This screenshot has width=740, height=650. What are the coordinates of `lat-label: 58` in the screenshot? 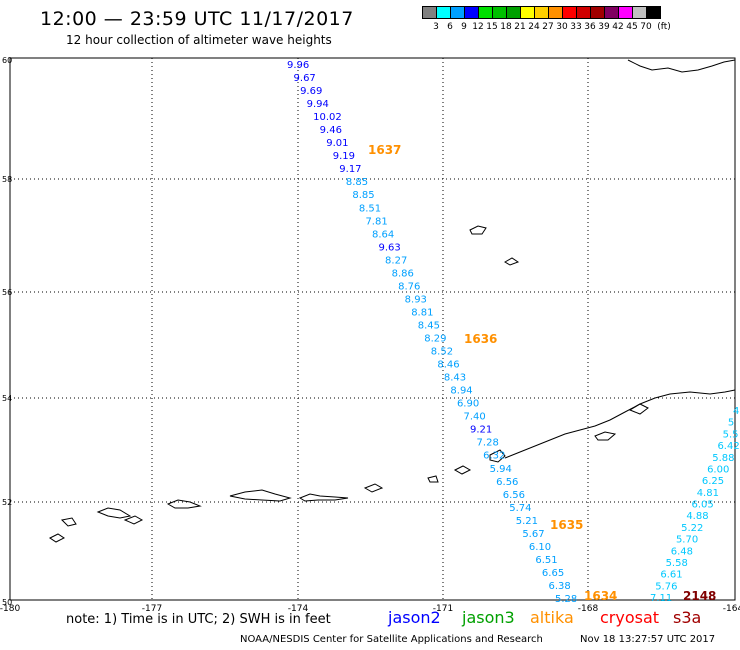 It's located at (7, 179).